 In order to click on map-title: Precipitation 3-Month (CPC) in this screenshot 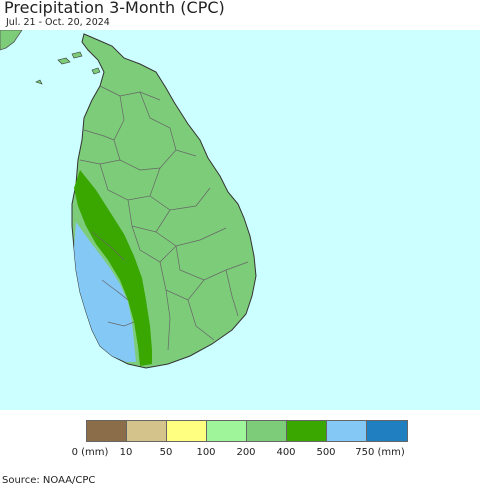, I will do `click(114, 8)`.